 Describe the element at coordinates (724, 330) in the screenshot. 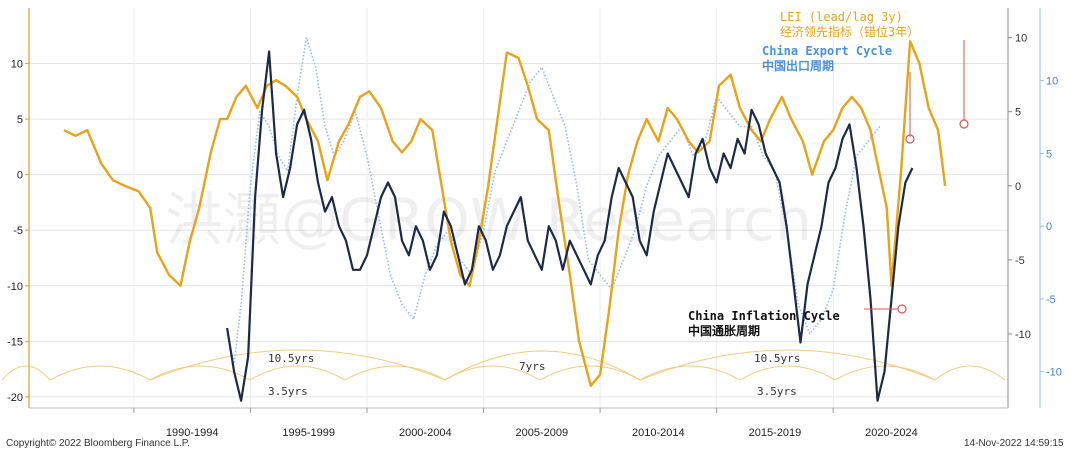

I see `inflation-label-cn: 中国通胀周期` at that location.